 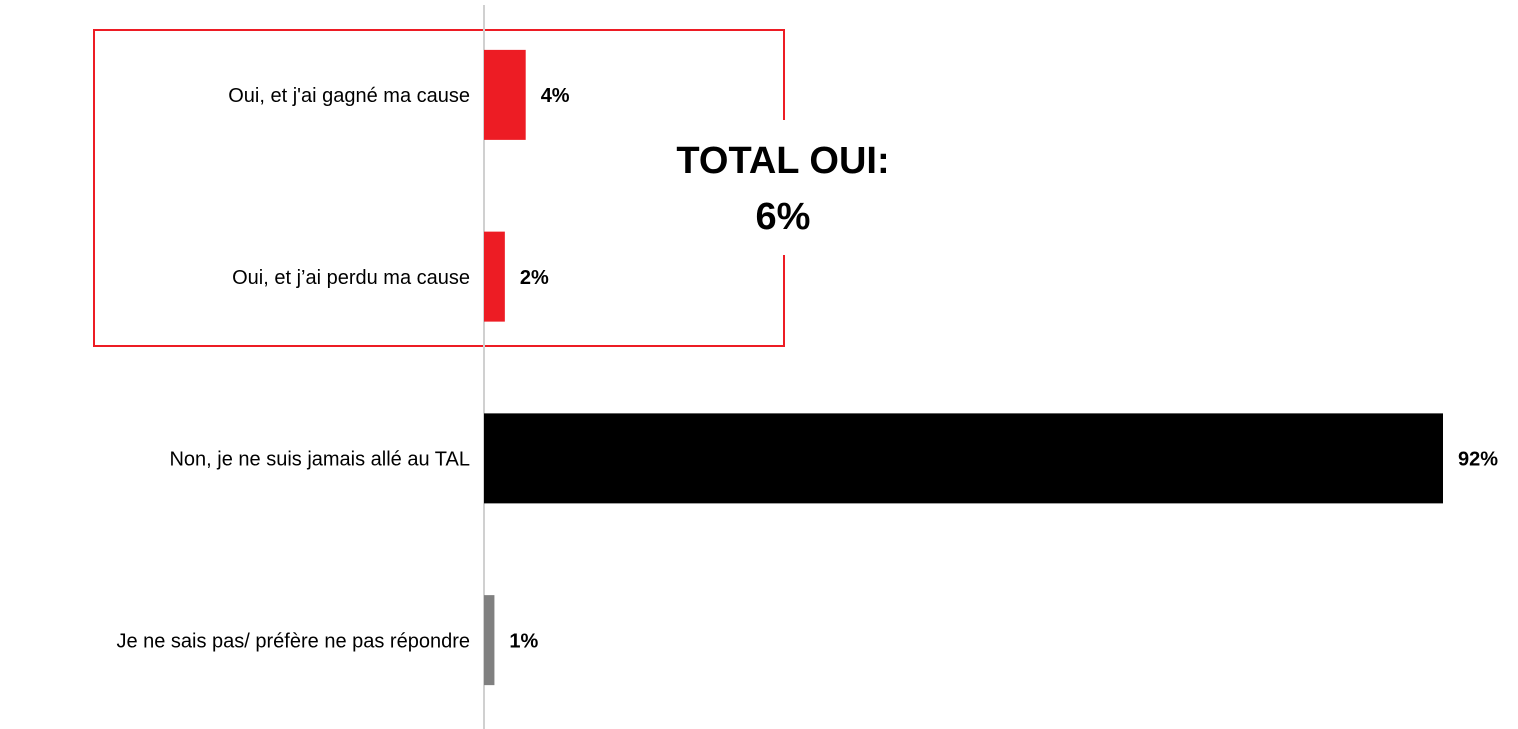 What do you see at coordinates (783, 217) in the screenshot?
I see `annotation: 6%` at bounding box center [783, 217].